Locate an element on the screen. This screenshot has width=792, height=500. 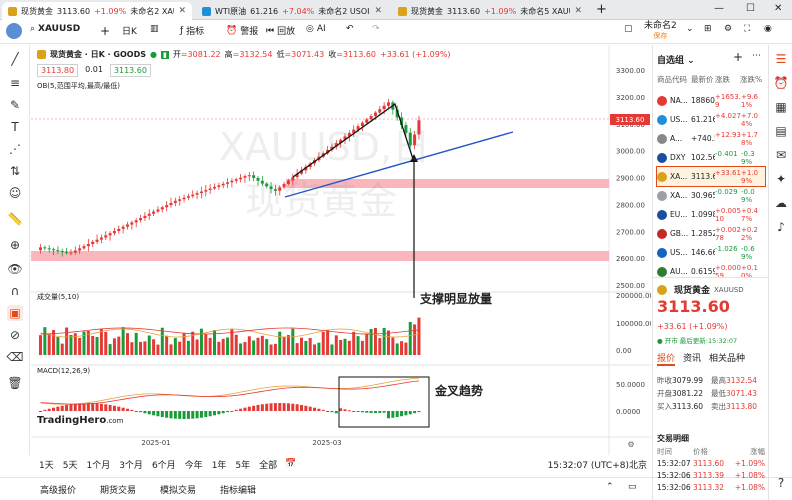
alerts-icon: ⏰ is located at coordinates (781, 83).